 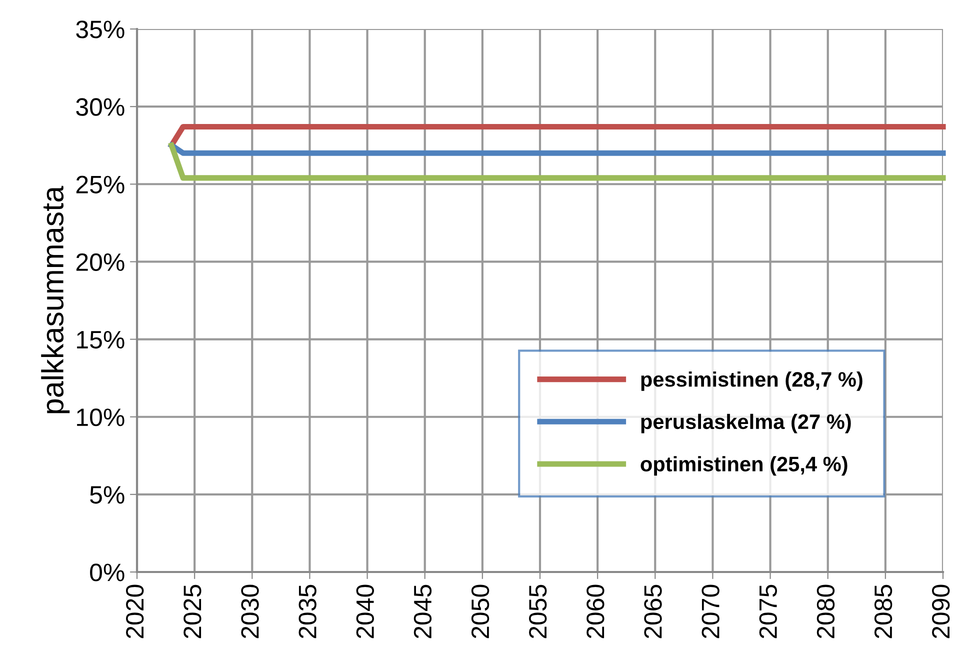 I want to click on x-tick-label: 2020, so click(x=135, y=611).